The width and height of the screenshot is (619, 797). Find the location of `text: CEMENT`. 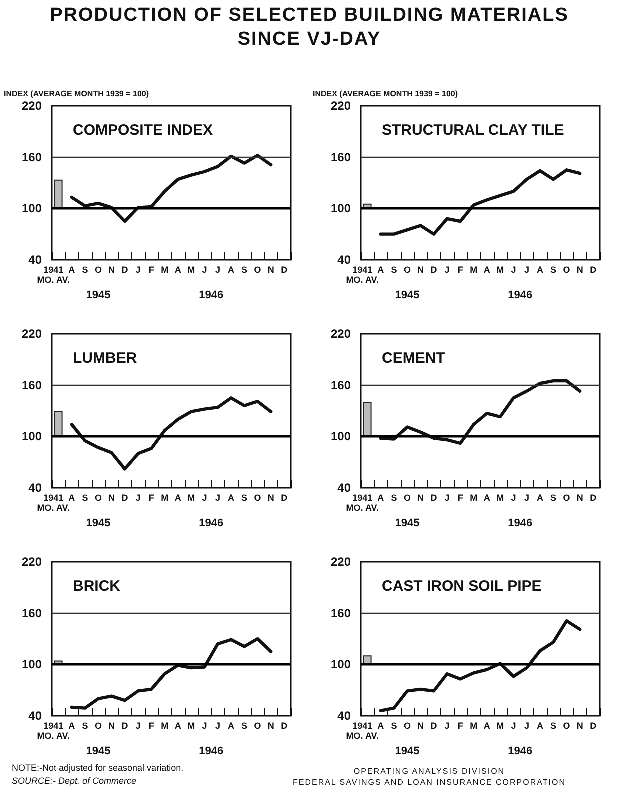

text: CEMENT is located at coordinates (414, 358).